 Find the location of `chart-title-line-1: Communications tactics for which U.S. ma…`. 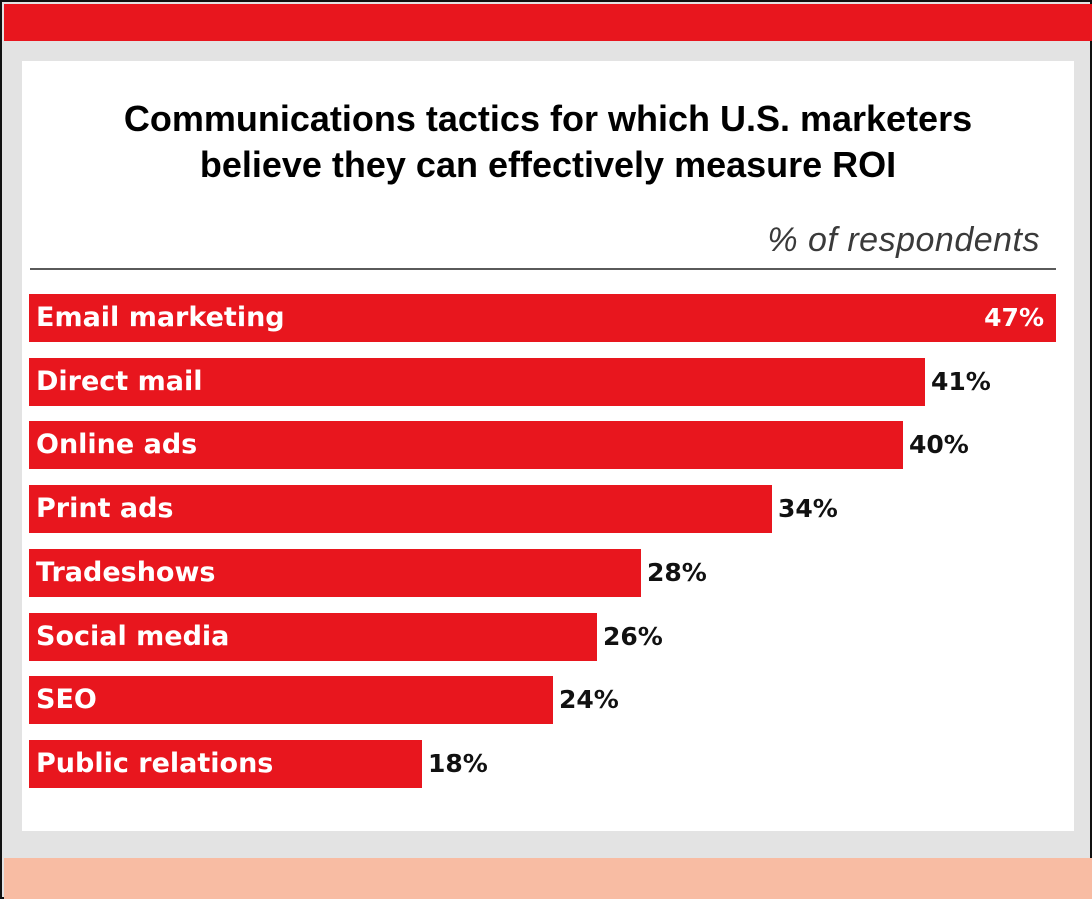

chart-title-line-1: Communications tactics for which U.S. ma… is located at coordinates (548, 118).